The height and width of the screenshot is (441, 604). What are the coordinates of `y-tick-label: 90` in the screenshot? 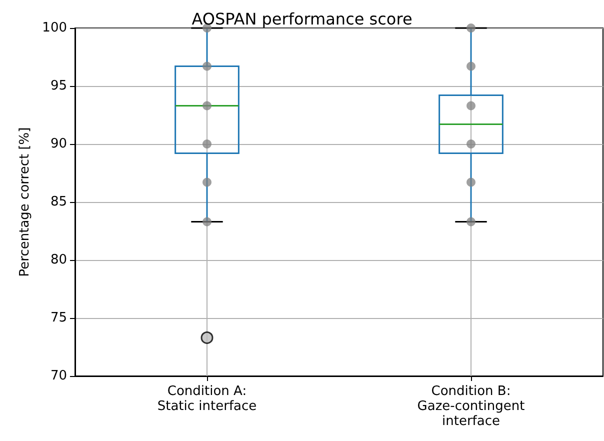 It's located at (58, 144).